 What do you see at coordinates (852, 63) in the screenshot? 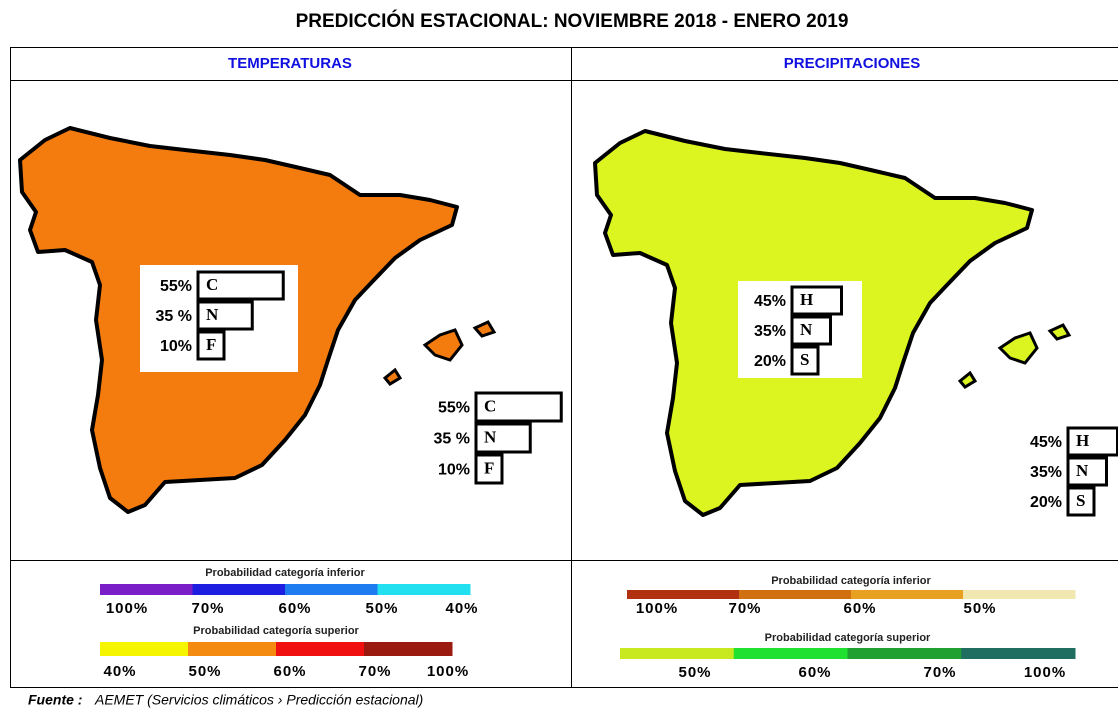
I see `panel-header: PRECIPITACIONES` at bounding box center [852, 63].